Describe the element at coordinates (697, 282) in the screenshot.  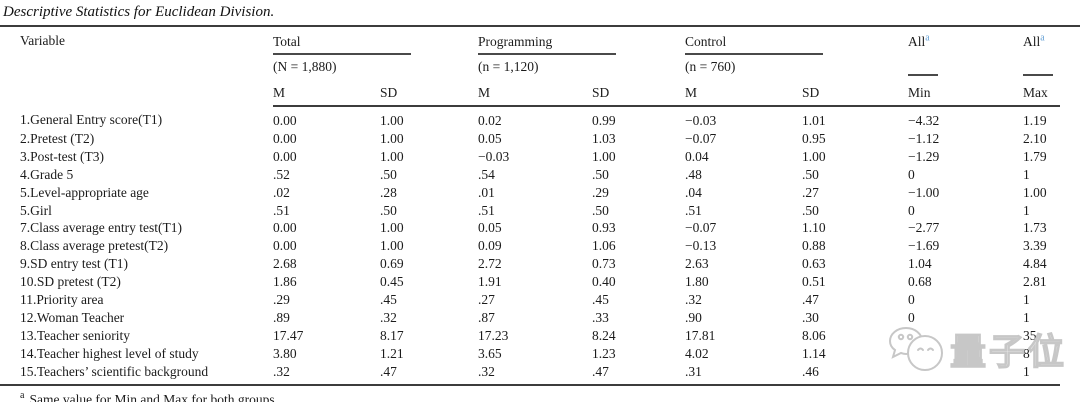
I see `value-cell: 1.80` at that location.